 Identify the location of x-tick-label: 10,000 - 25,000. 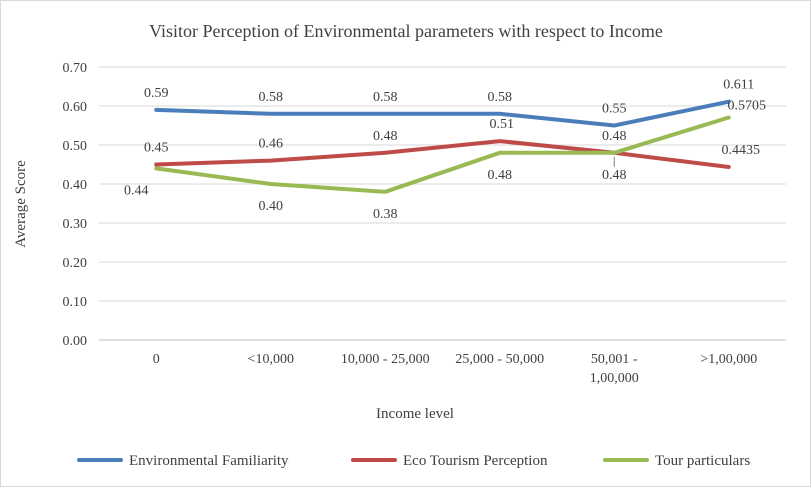
(385, 359).